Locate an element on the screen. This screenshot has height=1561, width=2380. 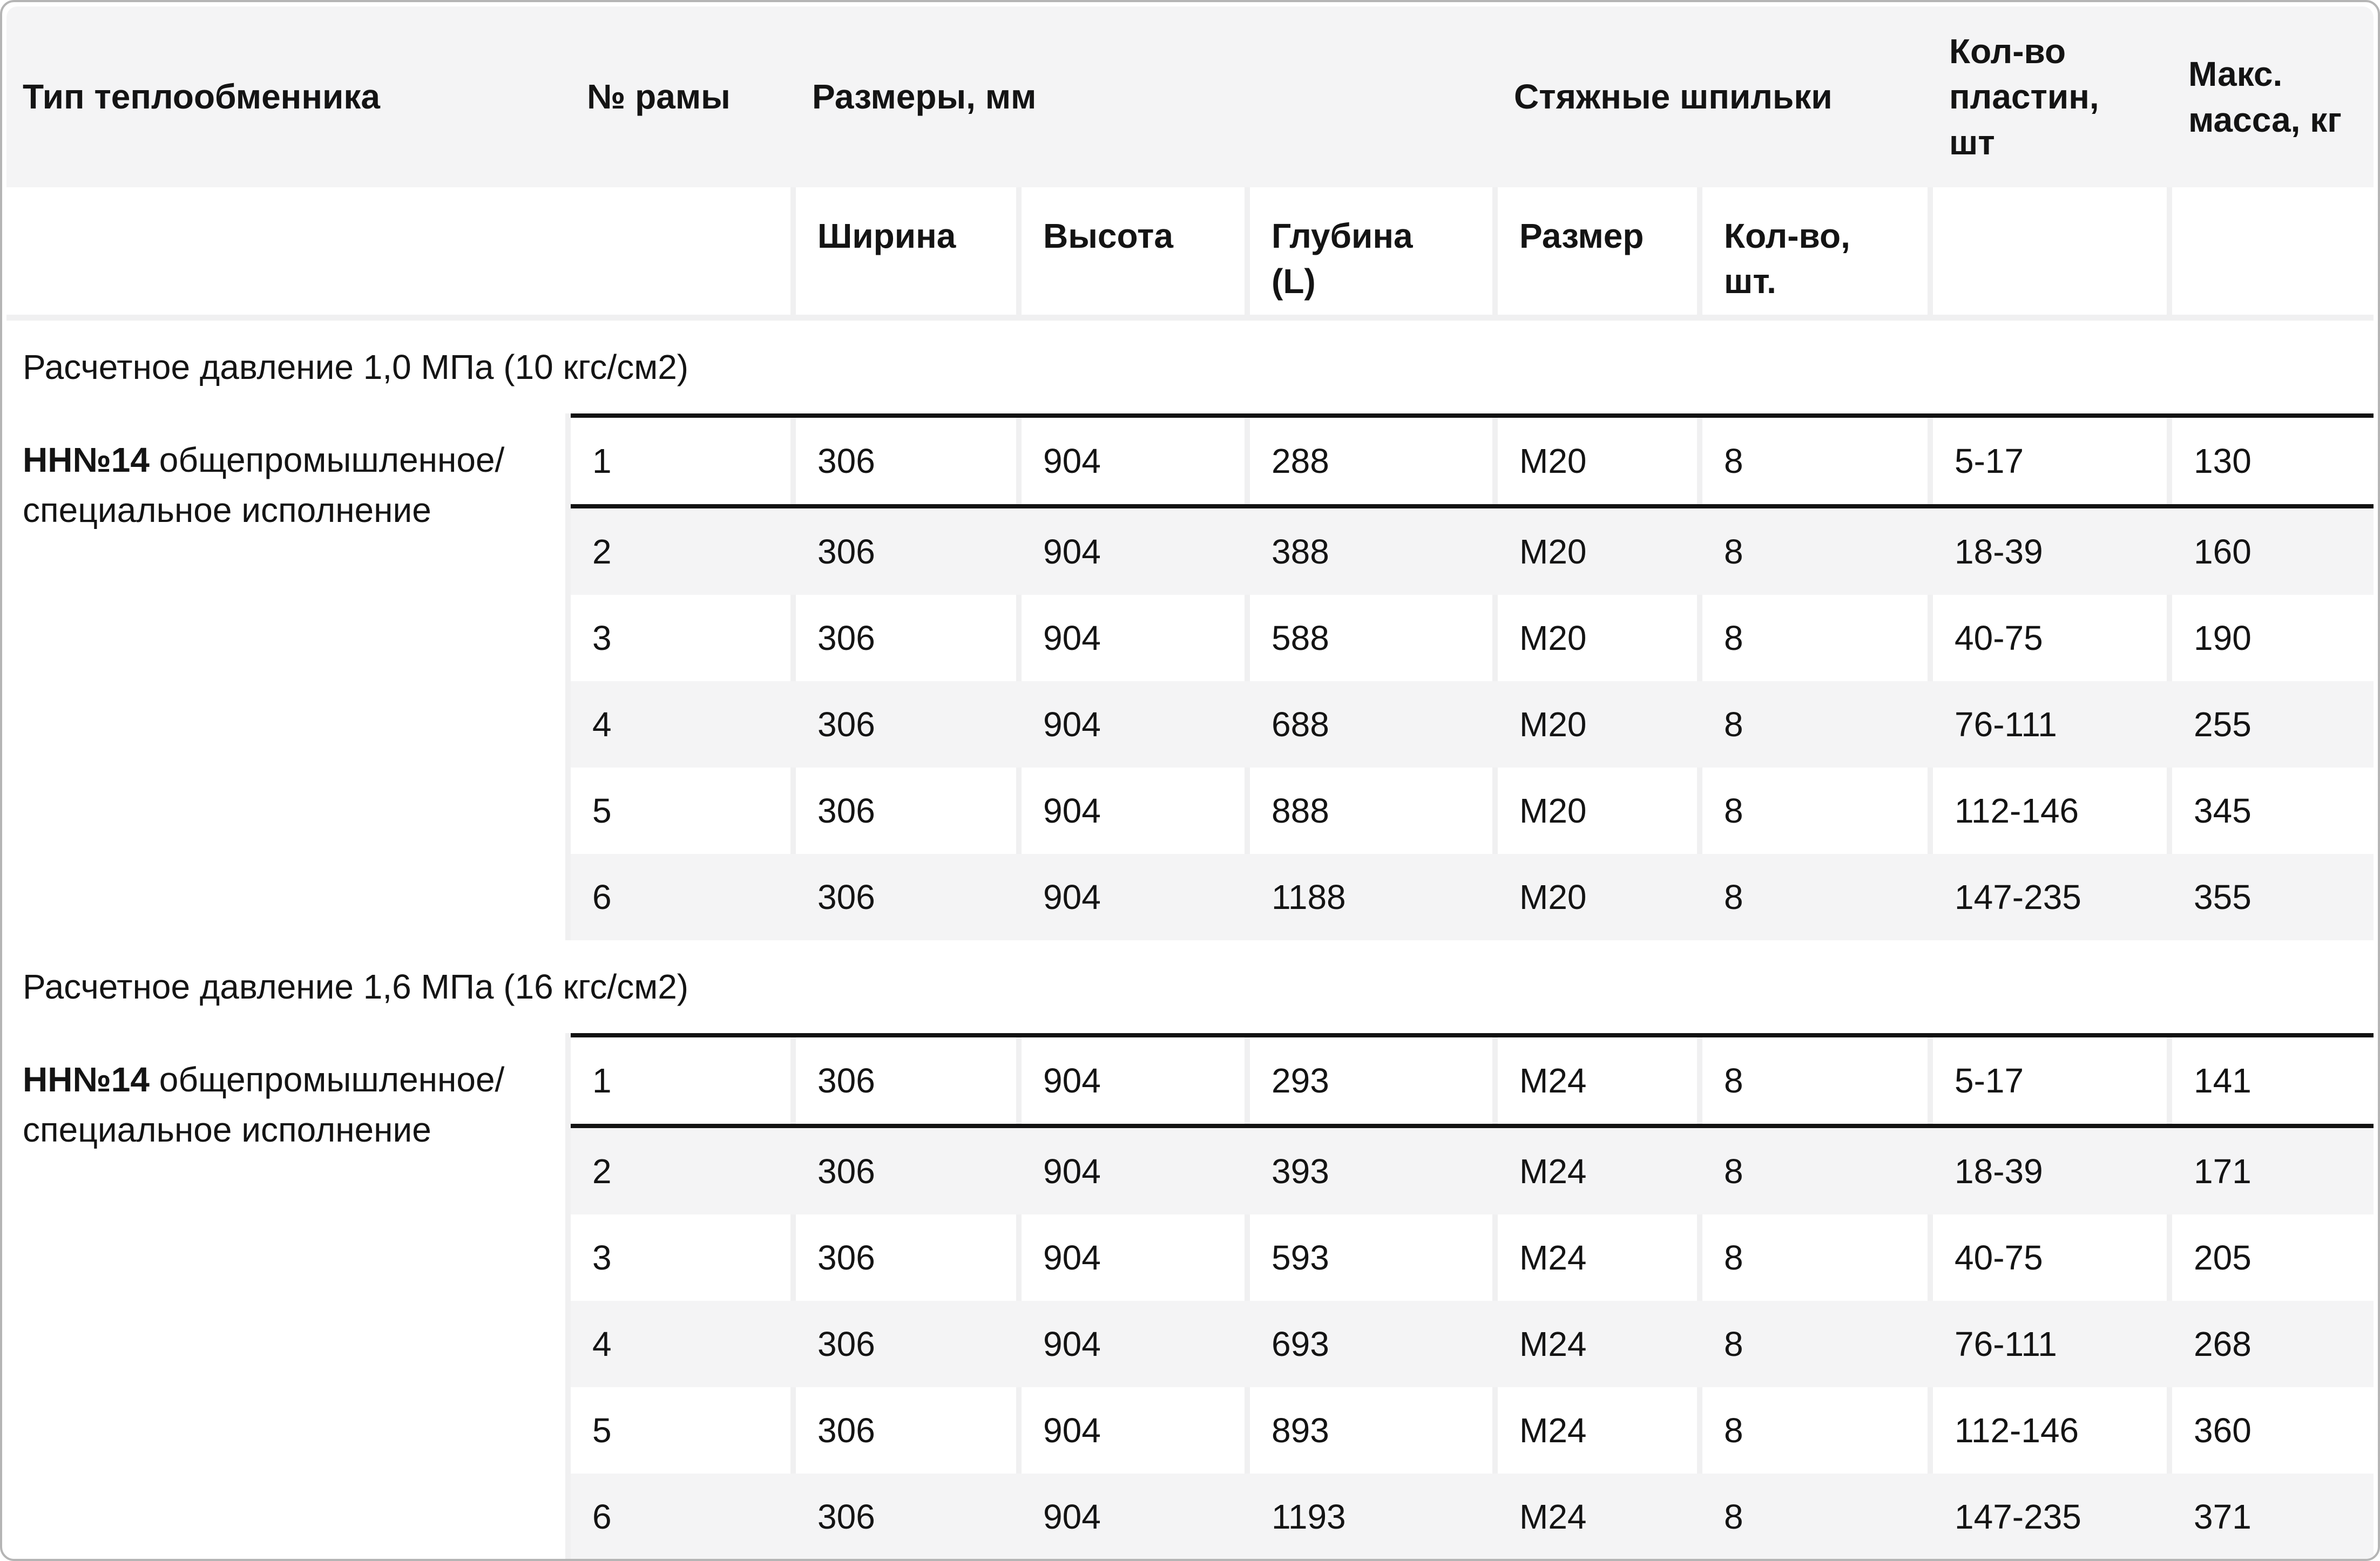
cell-max-mass: 371 is located at coordinates (2222, 1516).